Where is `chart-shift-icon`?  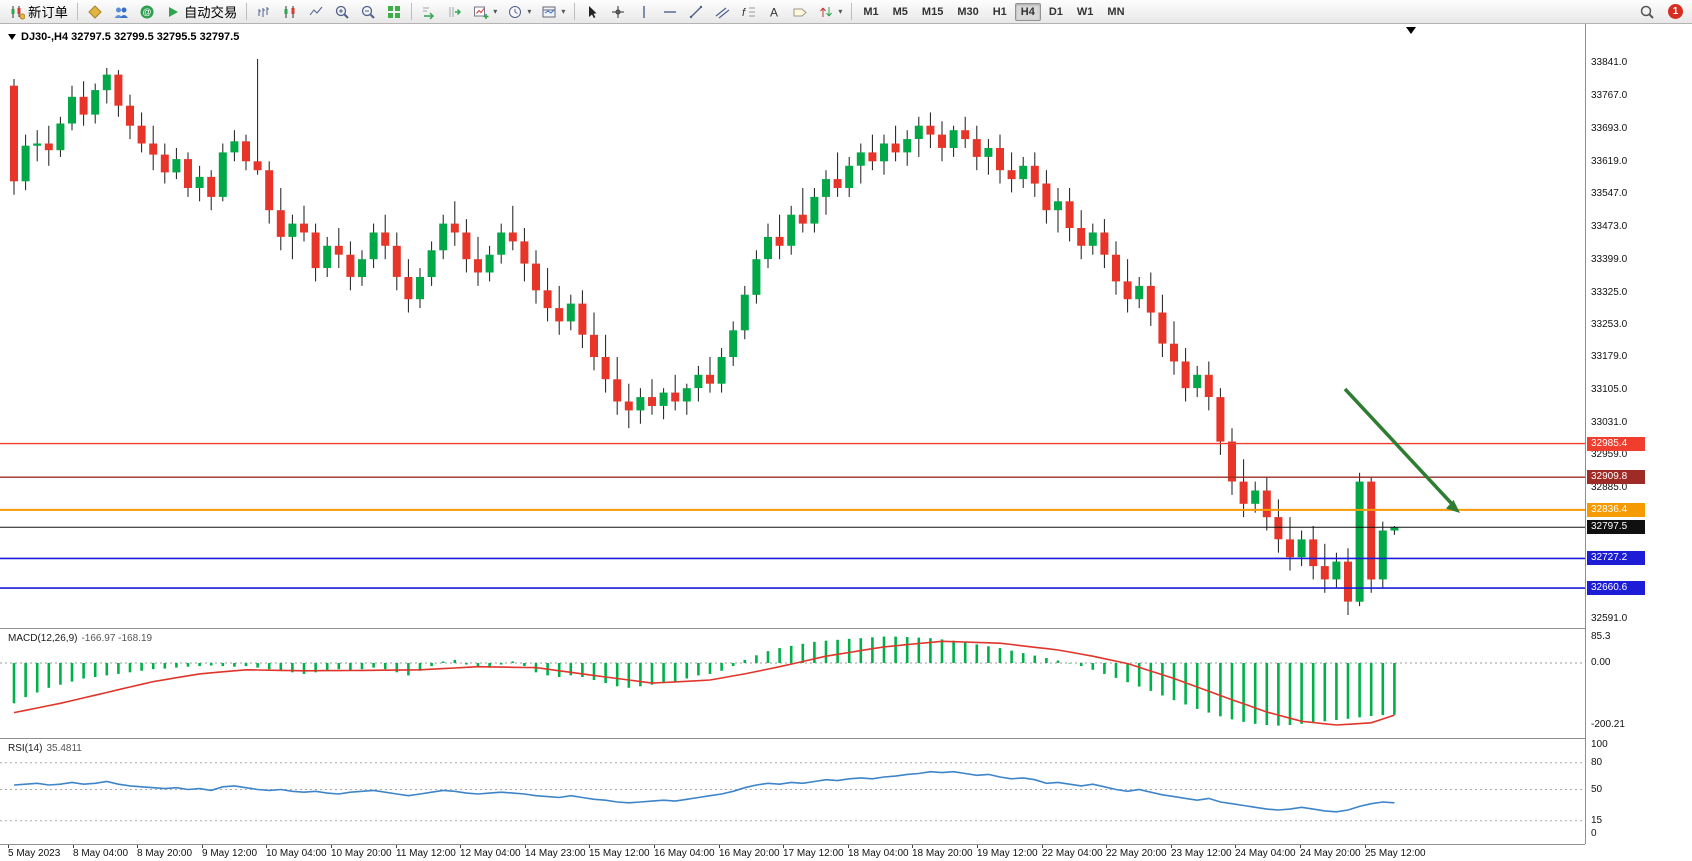 chart-shift-icon is located at coordinates (455, 12).